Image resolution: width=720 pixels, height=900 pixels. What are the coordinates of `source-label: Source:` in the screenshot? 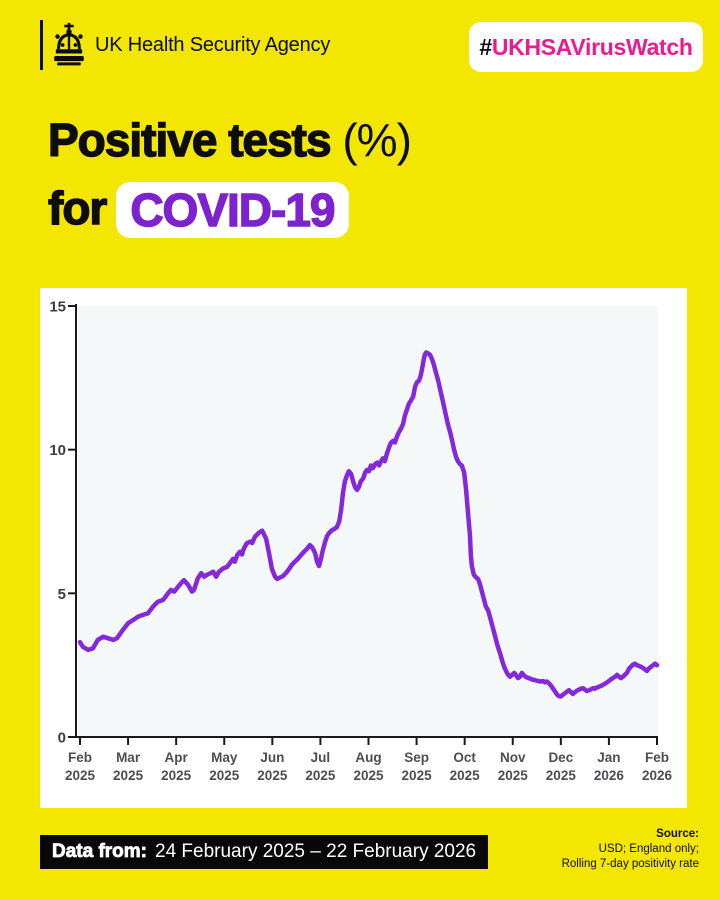 It's located at (677, 834).